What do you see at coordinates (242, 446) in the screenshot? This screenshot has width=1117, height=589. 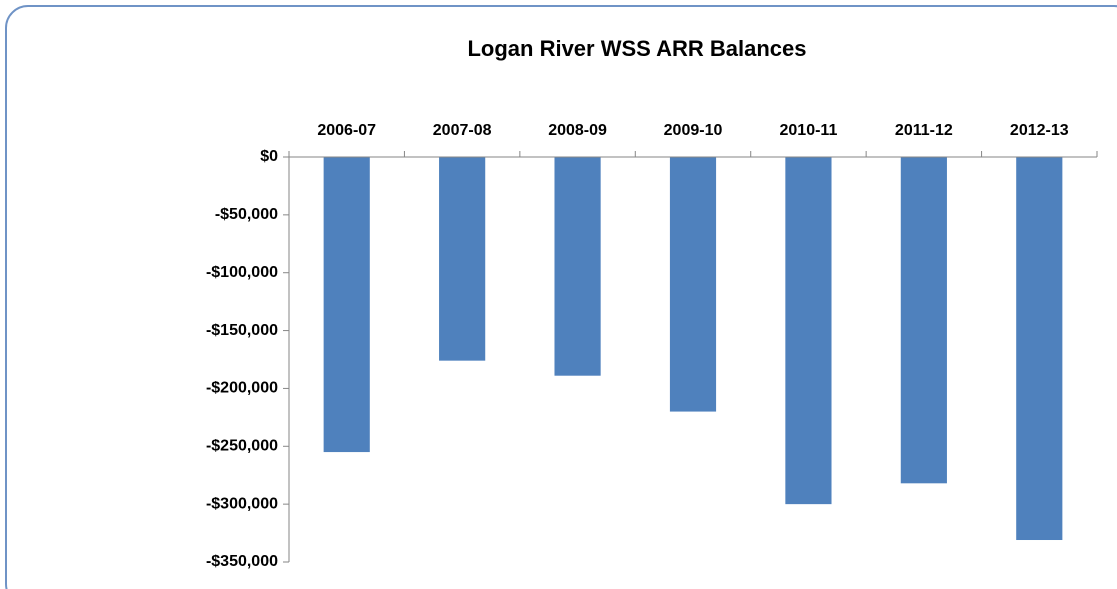 I see `y-tick-label: -$250,000` at bounding box center [242, 446].